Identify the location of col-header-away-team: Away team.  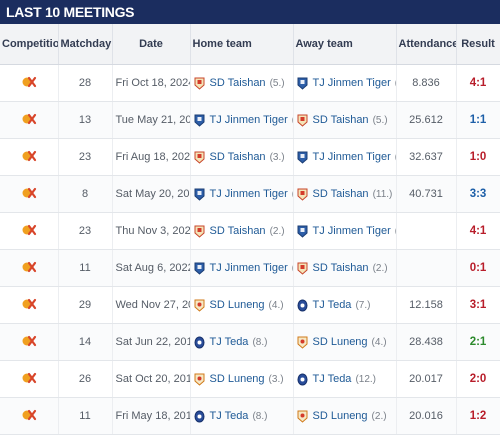
(345, 44).